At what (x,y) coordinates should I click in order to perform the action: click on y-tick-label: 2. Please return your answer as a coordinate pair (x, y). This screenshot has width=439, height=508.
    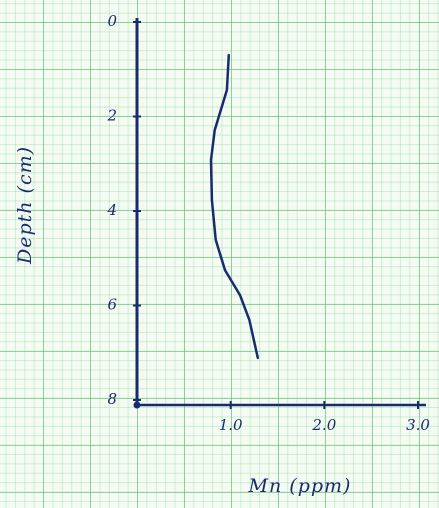
    Looking at the image, I should click on (111, 116).